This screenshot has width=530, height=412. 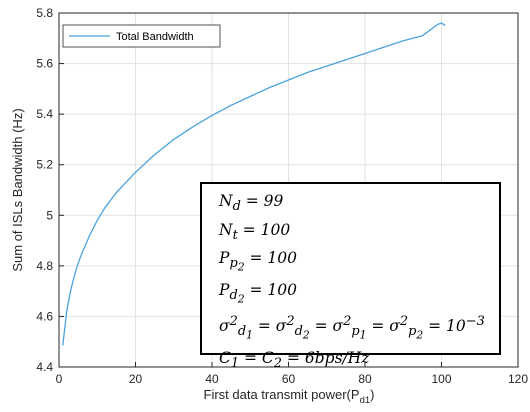 What do you see at coordinates (258, 261) in the screenshot?
I see `param-pp2: Pp2 = 100` at bounding box center [258, 261].